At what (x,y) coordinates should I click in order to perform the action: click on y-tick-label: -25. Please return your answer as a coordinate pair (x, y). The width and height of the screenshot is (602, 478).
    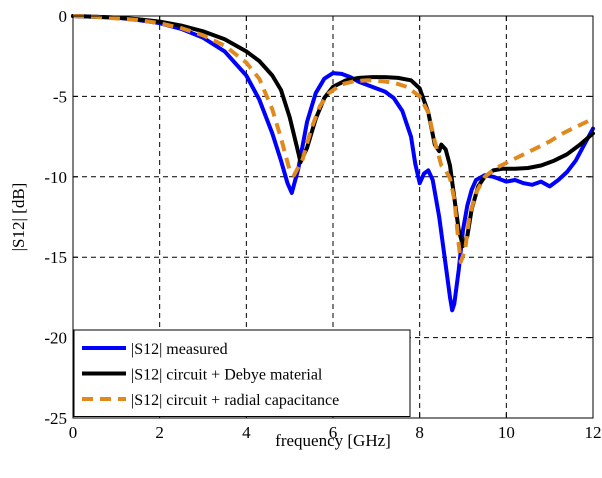
    Looking at the image, I should click on (55, 418).